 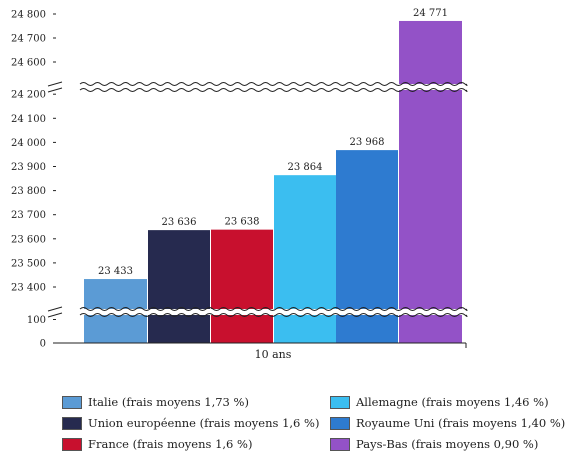 I want to click on bar-union-europ-enne, so click(x=179, y=286).